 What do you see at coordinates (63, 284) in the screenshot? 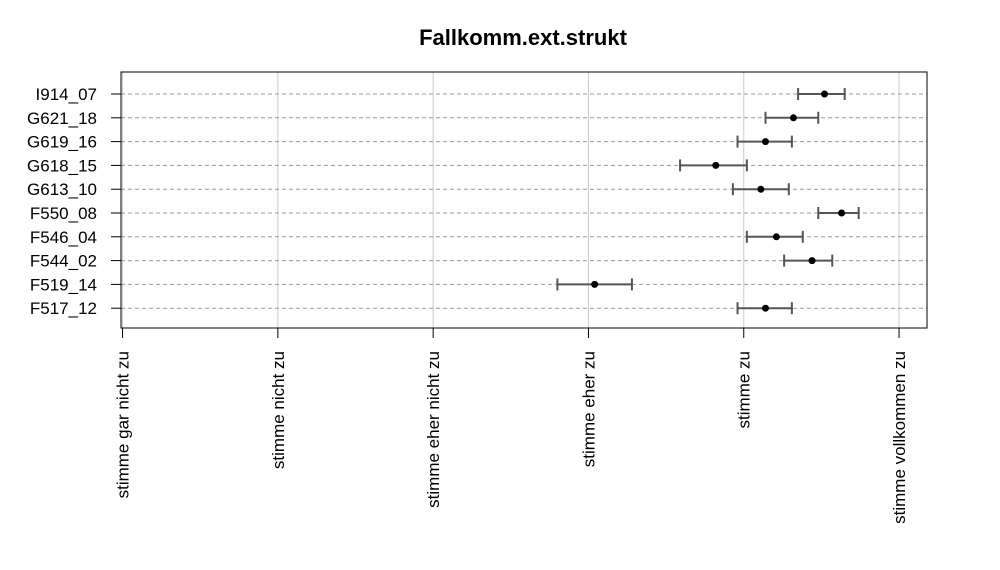
I see `y-tick-label: F519_14` at bounding box center [63, 284].